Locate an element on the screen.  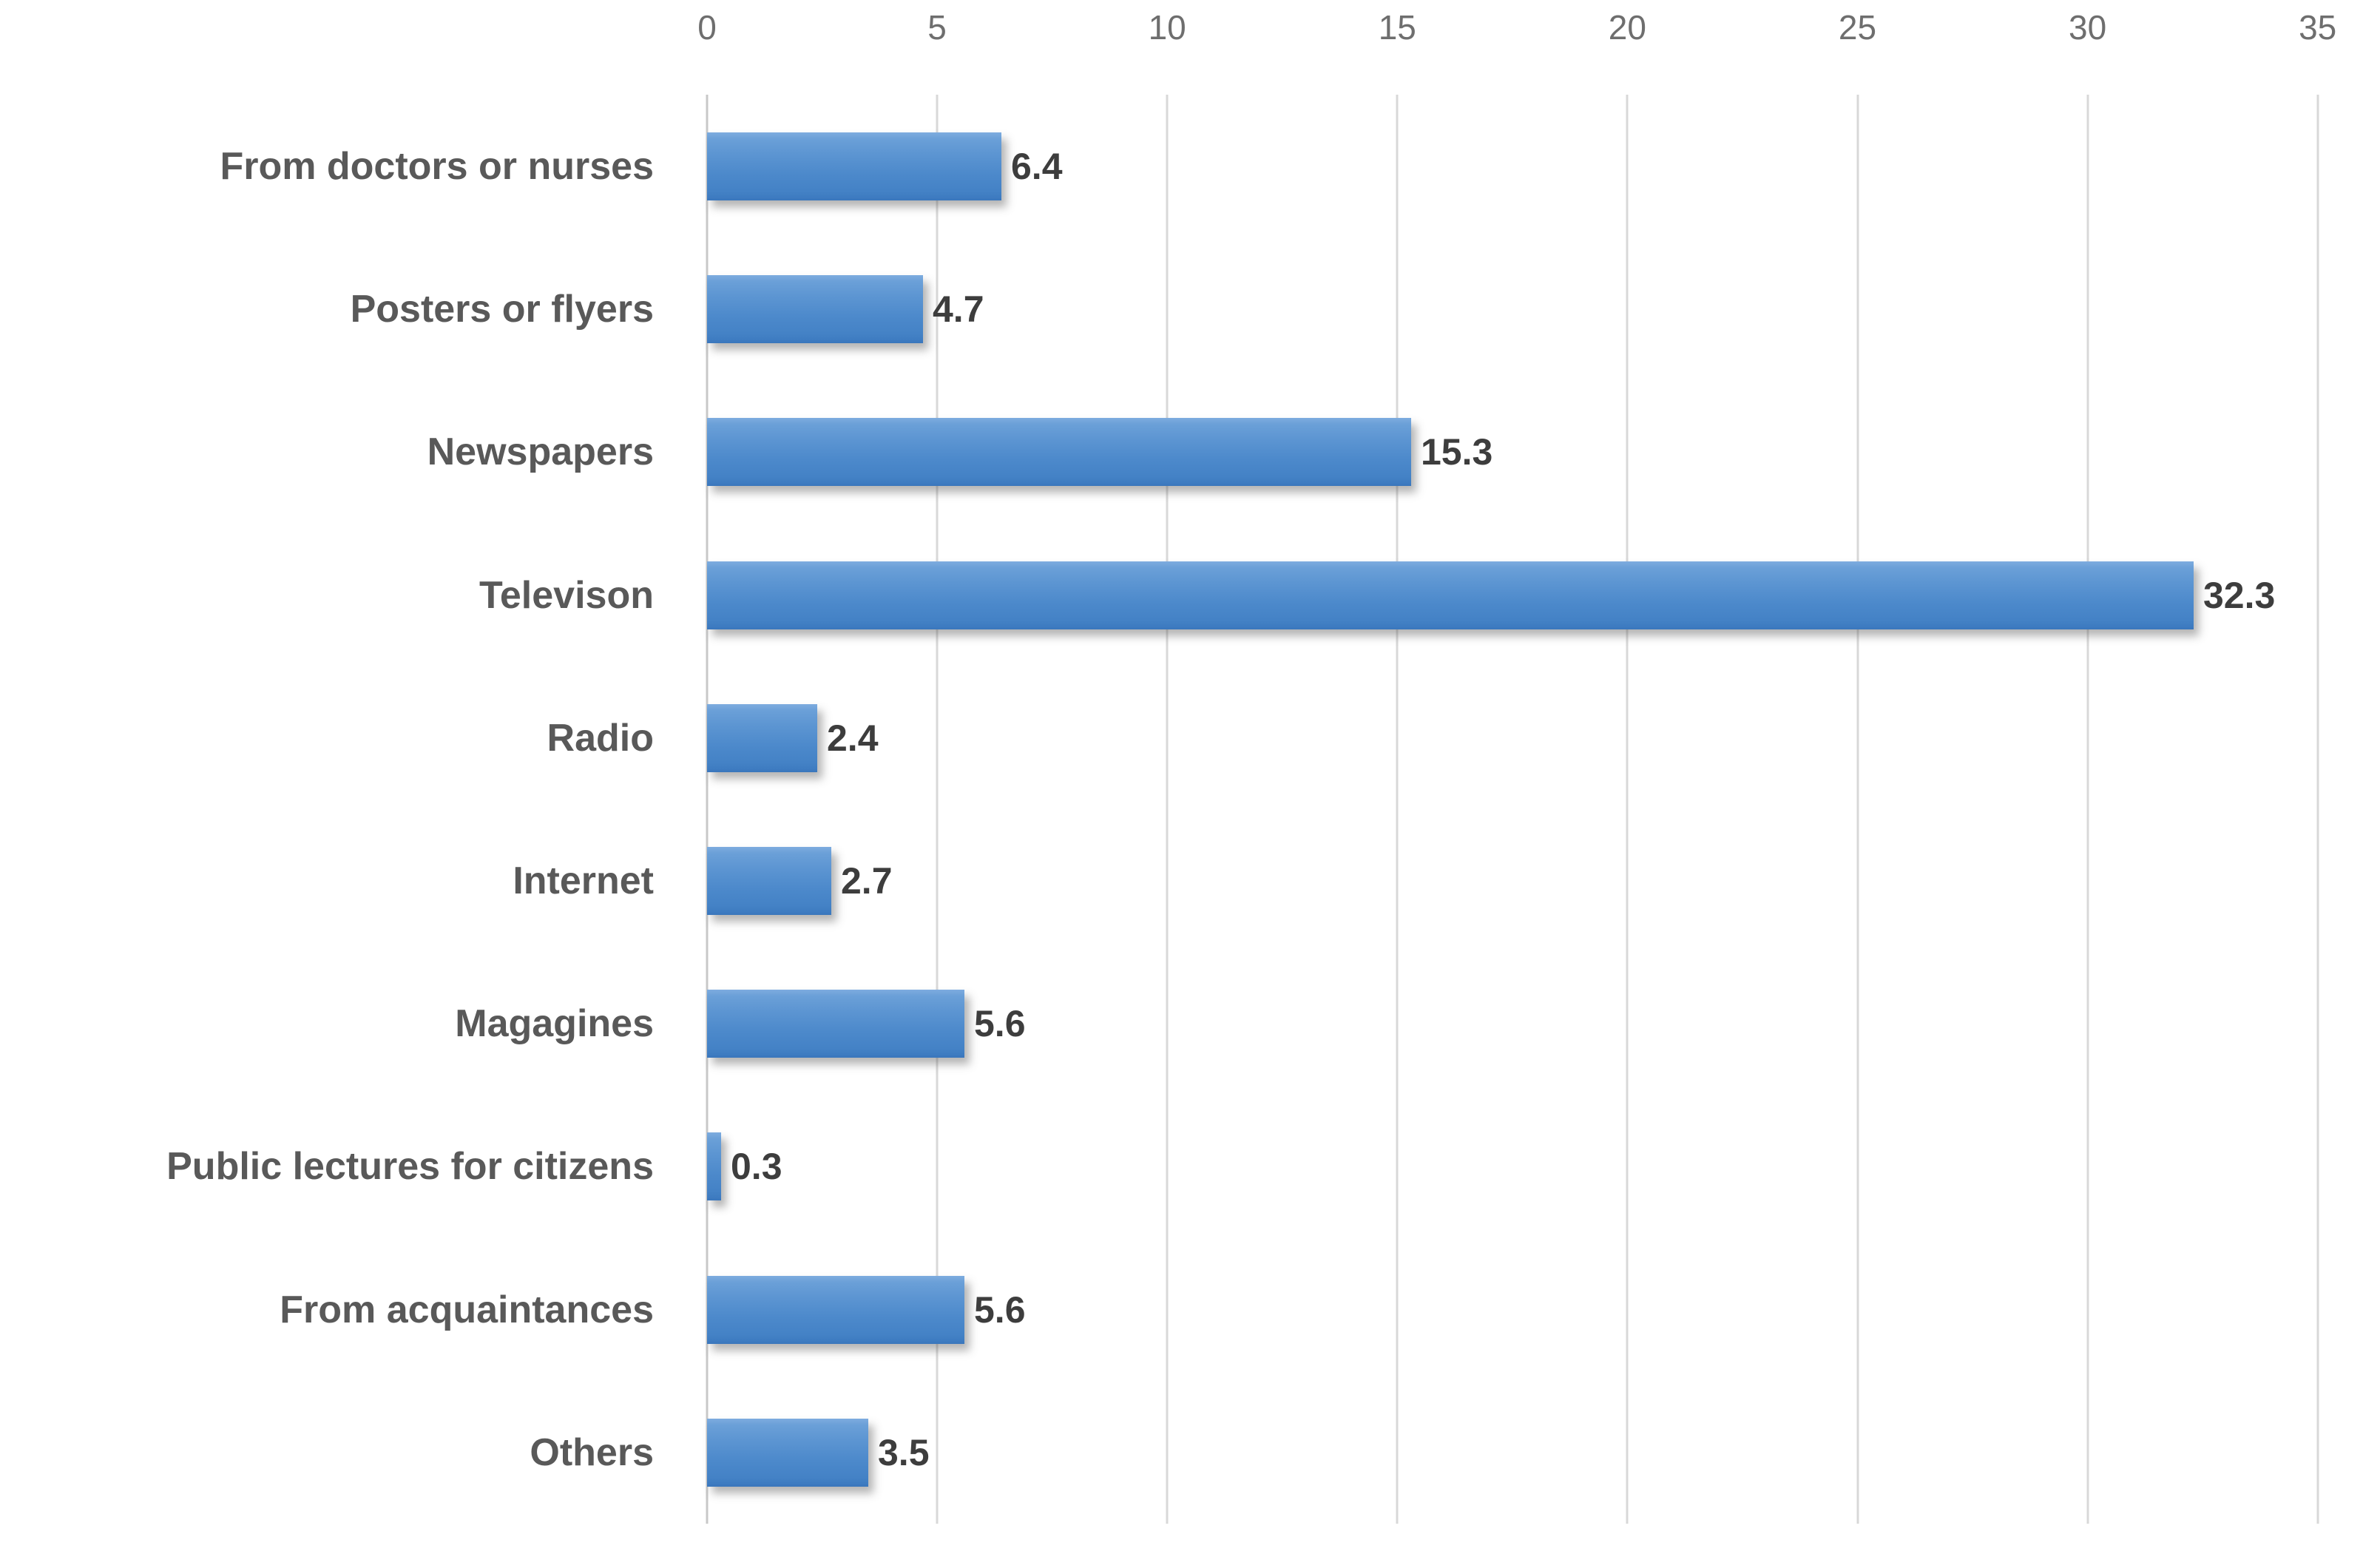
chart-row: Magagines 5.6 is located at coordinates (1190, 1023).